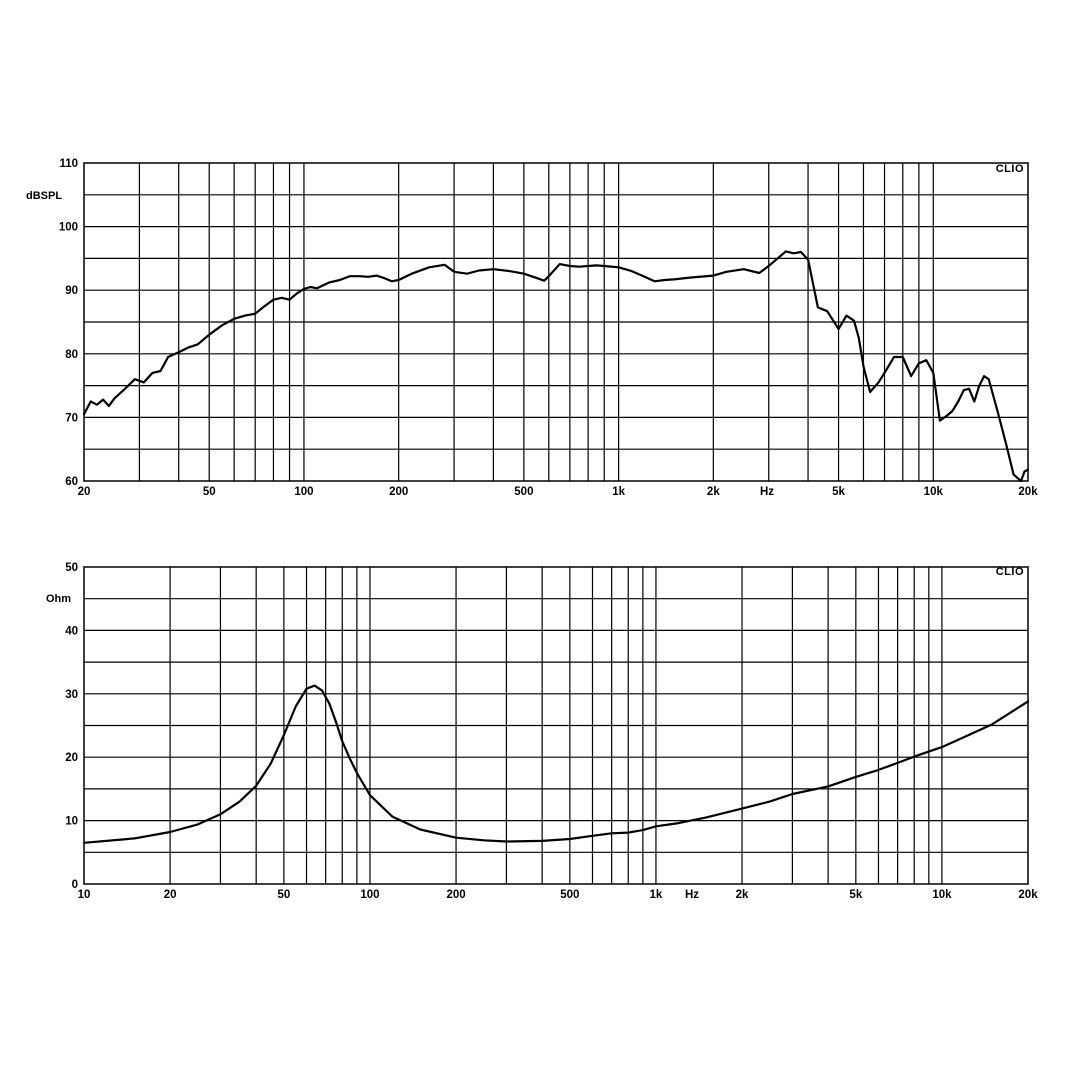  I want to click on imp-x-tick-label: 500, so click(569, 895).